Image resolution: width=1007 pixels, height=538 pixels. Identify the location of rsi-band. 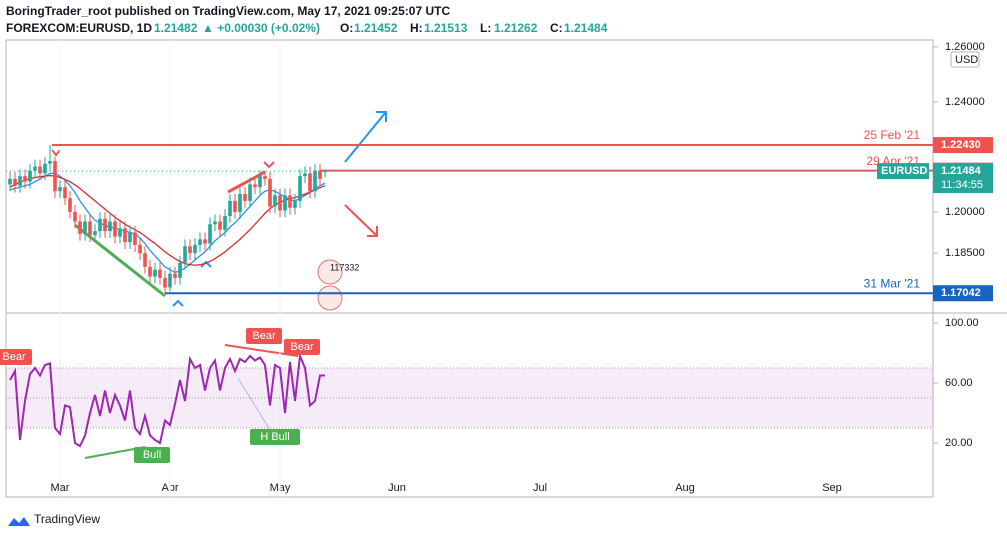
(469, 398).